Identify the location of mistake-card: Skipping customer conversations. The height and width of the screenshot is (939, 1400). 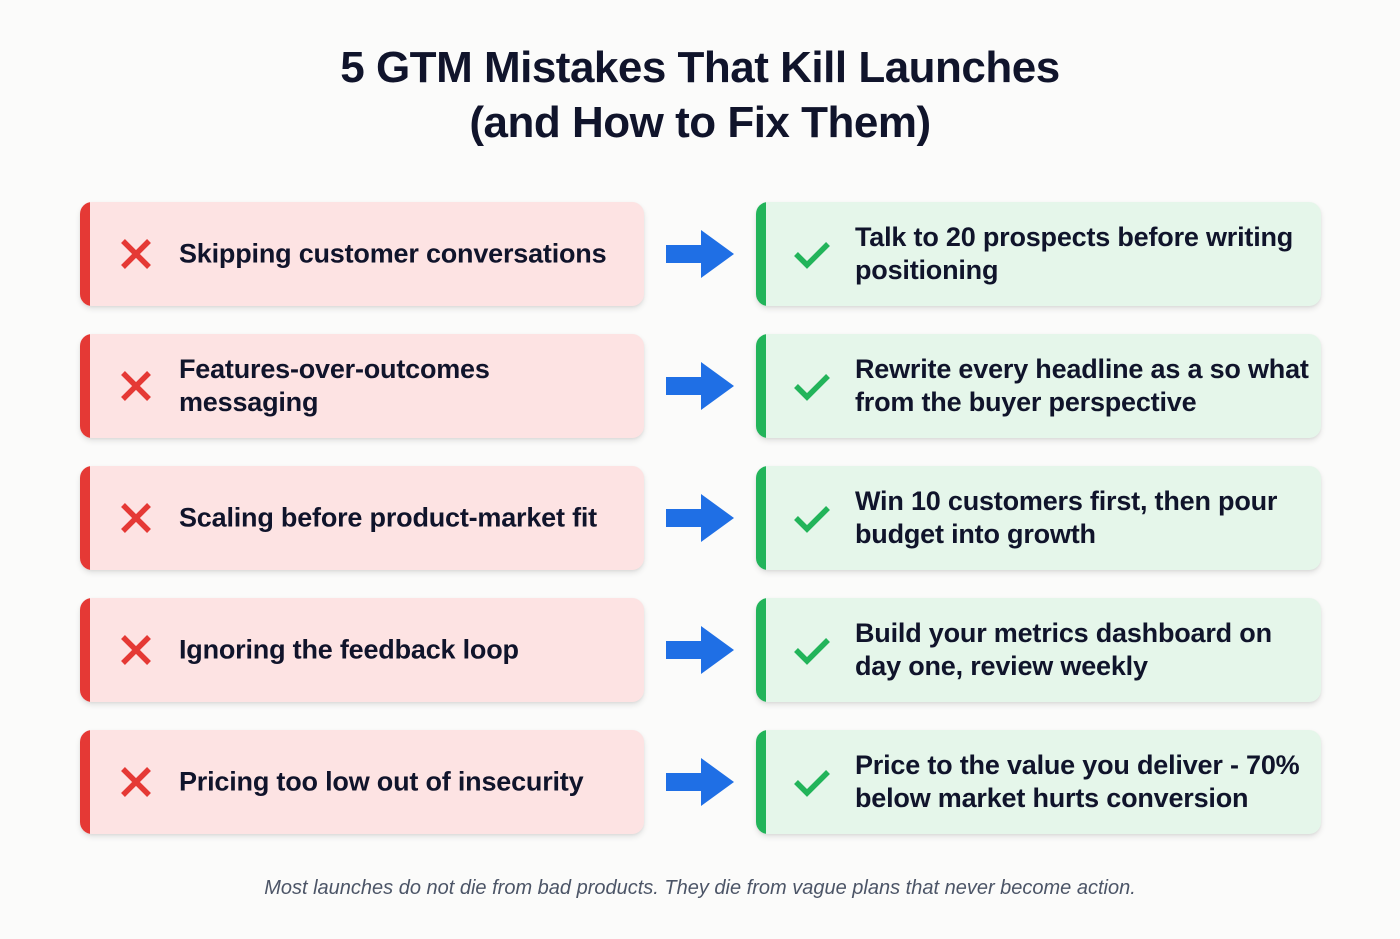
(362, 254).